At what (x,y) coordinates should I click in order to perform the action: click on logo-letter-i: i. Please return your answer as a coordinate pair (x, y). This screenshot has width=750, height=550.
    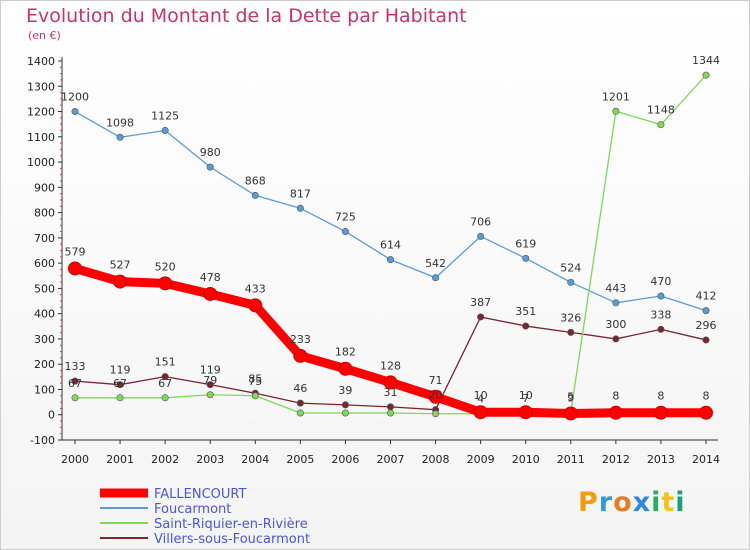
    Looking at the image, I should click on (656, 502).